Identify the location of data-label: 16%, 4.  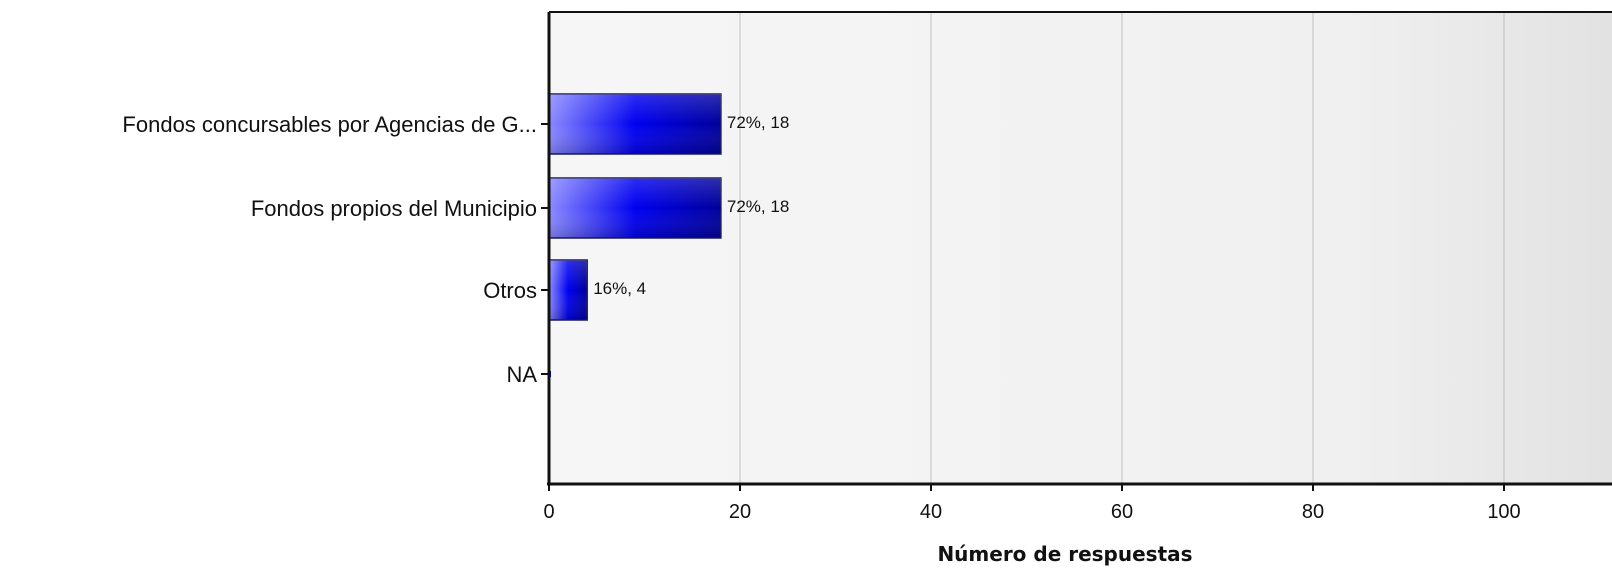
(619, 288).